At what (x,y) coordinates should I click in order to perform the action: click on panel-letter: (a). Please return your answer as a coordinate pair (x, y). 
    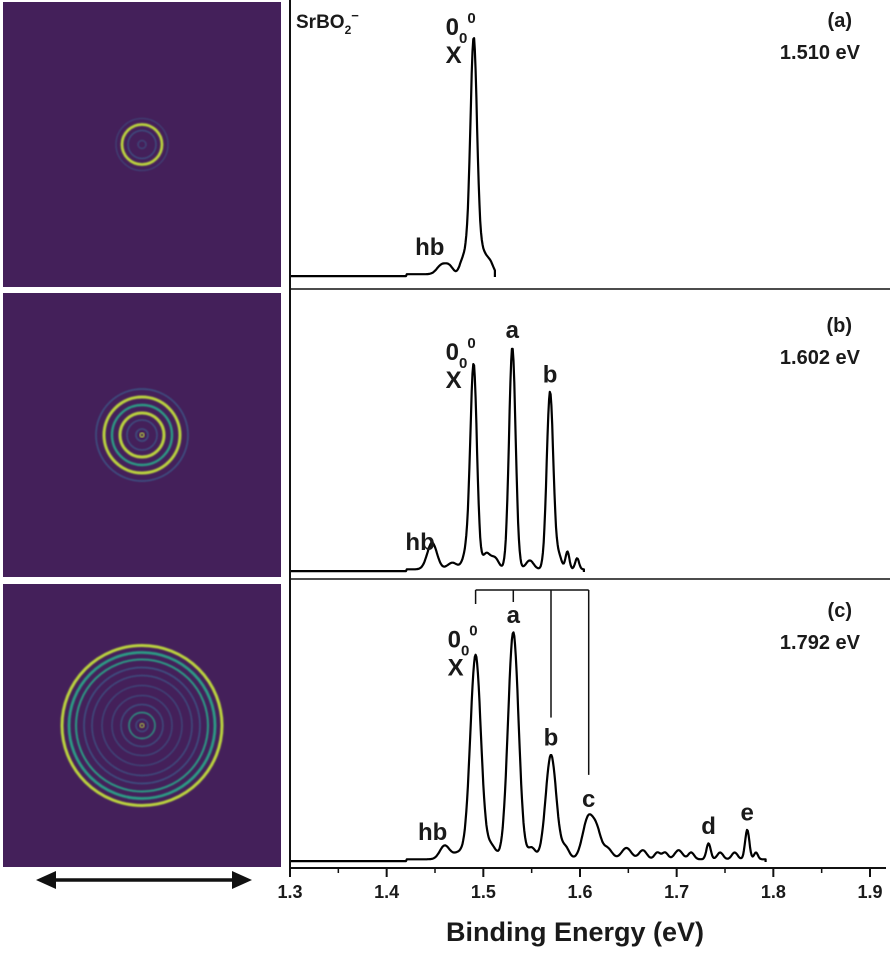
    Looking at the image, I should click on (840, 21).